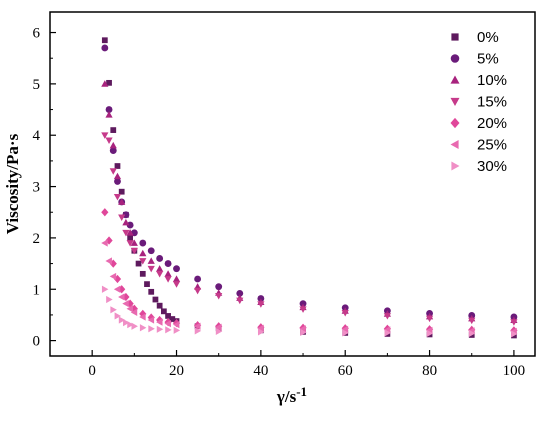  What do you see at coordinates (260, 371) in the screenshot?
I see `x-tick-label: 40` at bounding box center [260, 371].